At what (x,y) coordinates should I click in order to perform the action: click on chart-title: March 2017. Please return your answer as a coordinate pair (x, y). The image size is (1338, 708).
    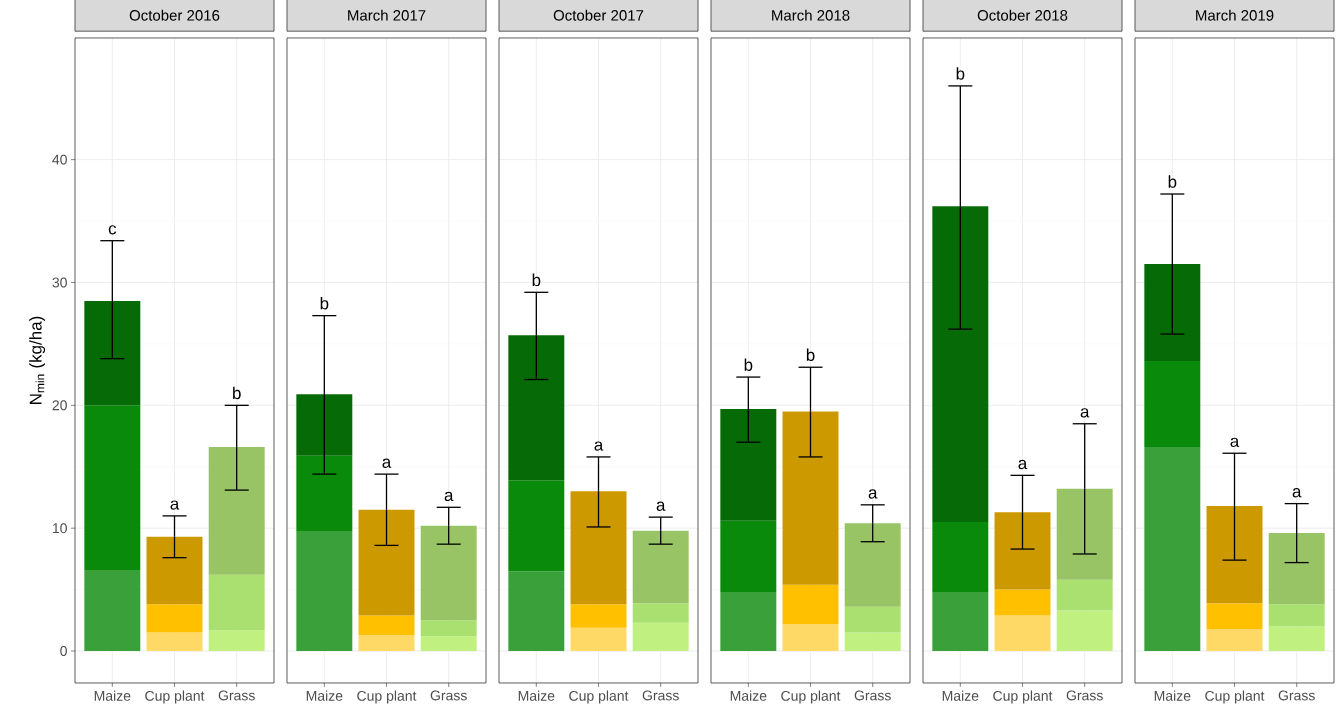
    Looking at the image, I should click on (387, 15).